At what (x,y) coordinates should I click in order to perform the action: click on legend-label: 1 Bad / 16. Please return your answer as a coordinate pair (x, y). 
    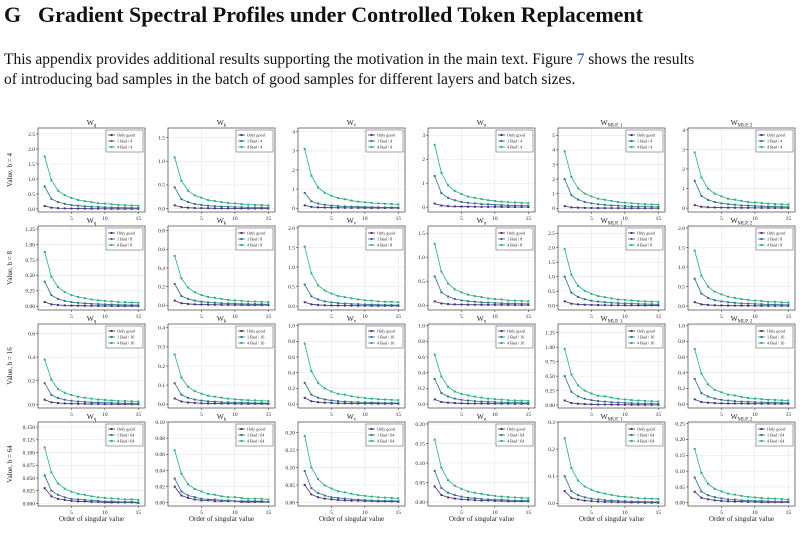
    Looking at the image, I should click on (515, 336).